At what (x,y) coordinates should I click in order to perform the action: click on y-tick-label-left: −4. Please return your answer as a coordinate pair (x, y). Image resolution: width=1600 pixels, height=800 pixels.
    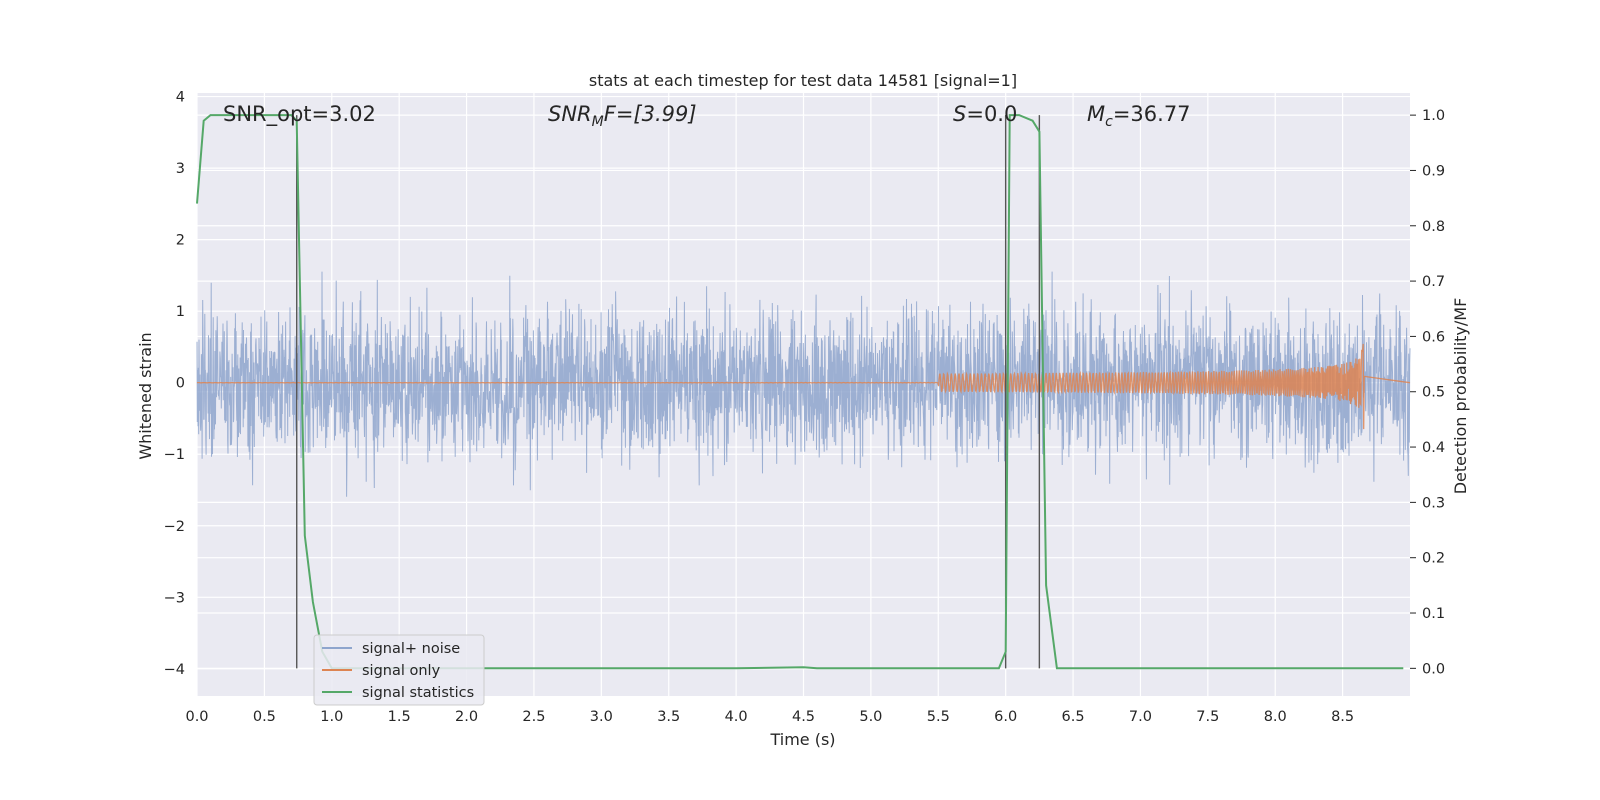
    Looking at the image, I should click on (174, 670).